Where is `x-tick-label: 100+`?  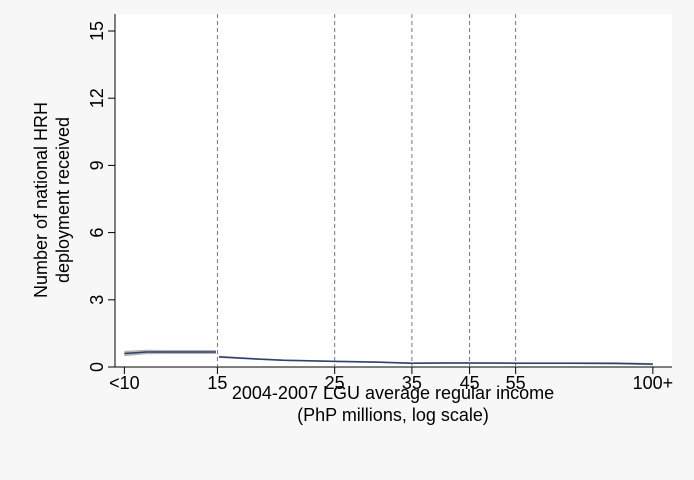 x-tick-label: 100+ is located at coordinates (653, 383).